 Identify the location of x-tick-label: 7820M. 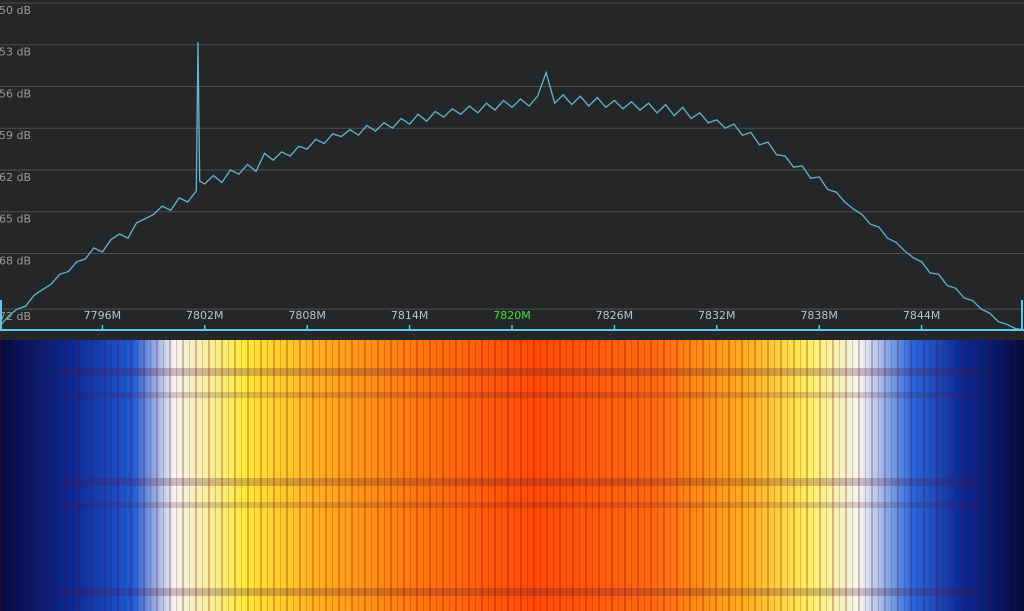
(512, 315).